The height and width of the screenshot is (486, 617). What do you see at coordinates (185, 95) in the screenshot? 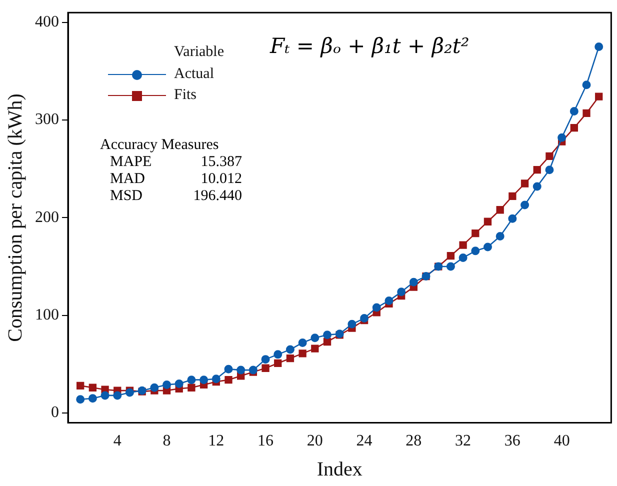
I see `legend-label: Fits` at bounding box center [185, 95].